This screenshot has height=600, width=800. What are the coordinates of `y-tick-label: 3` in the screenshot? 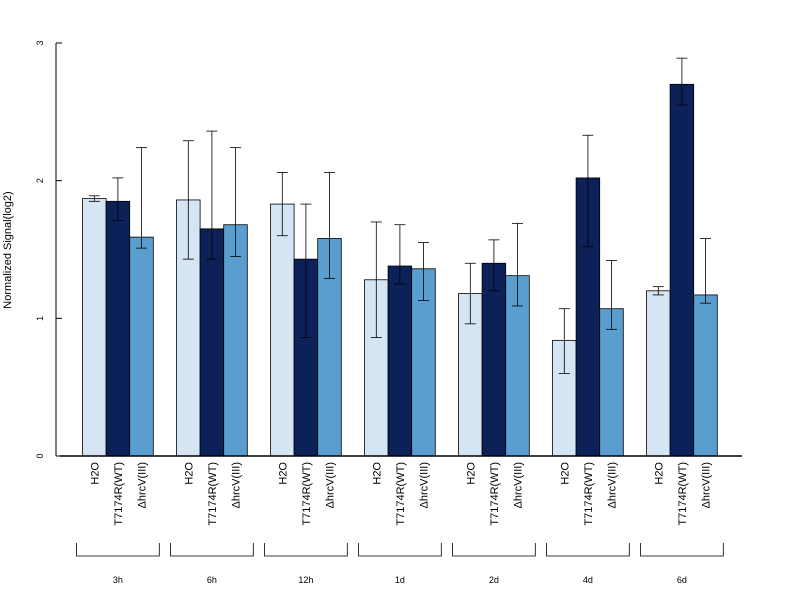 It's located at (40, 42).